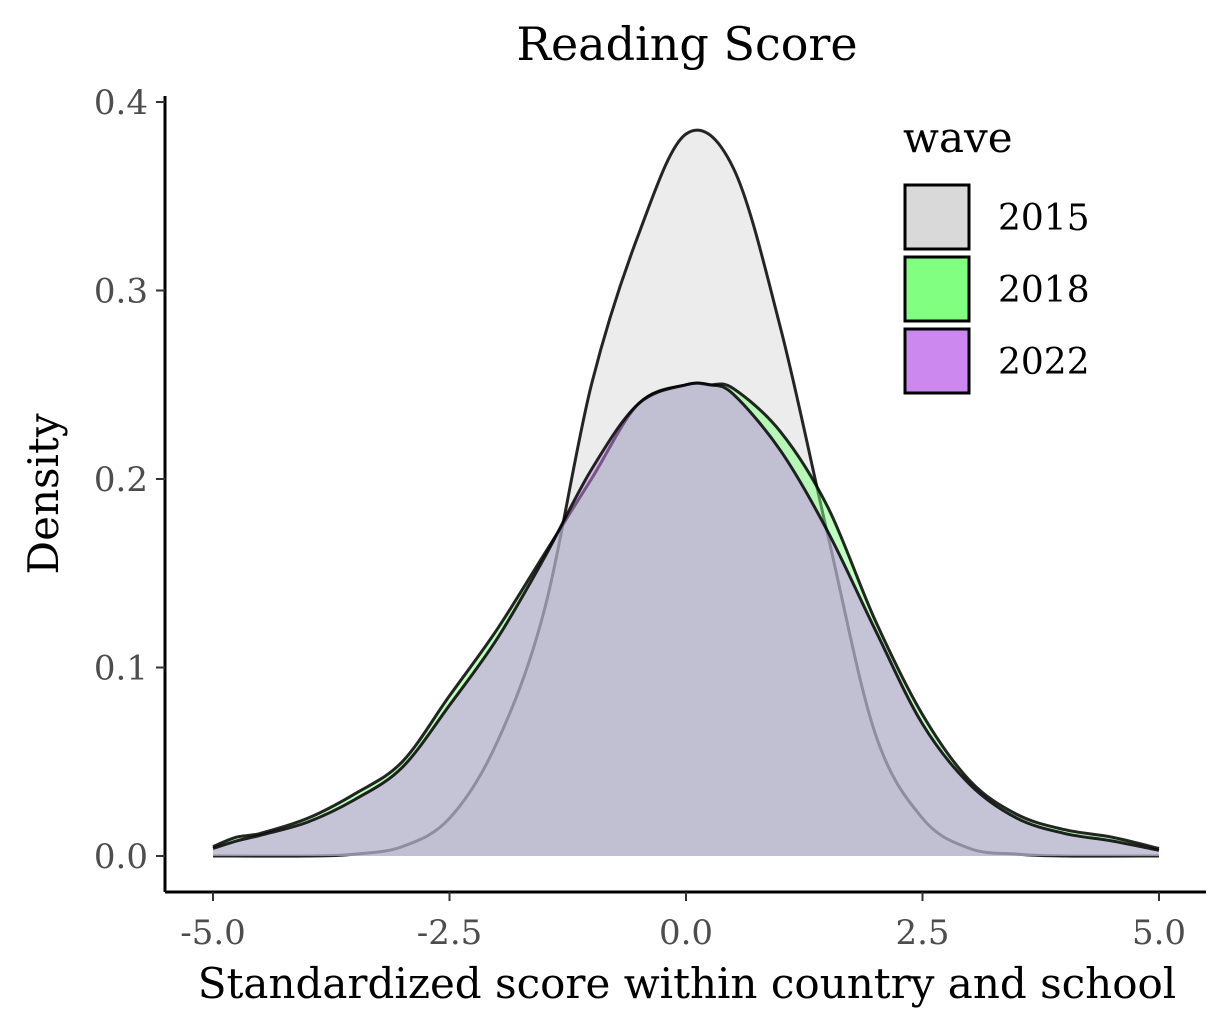 This screenshot has width=1230, height=1032. I want to click on y-tick-label: 0.1, so click(121, 669).